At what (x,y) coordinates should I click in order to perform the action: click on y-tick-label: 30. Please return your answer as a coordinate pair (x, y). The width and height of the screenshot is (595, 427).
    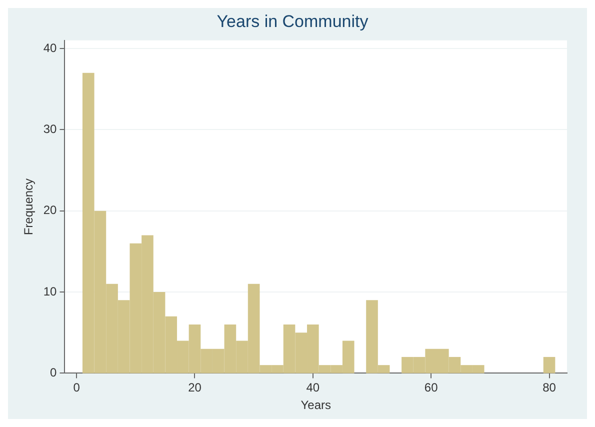
    Looking at the image, I should click on (50, 129).